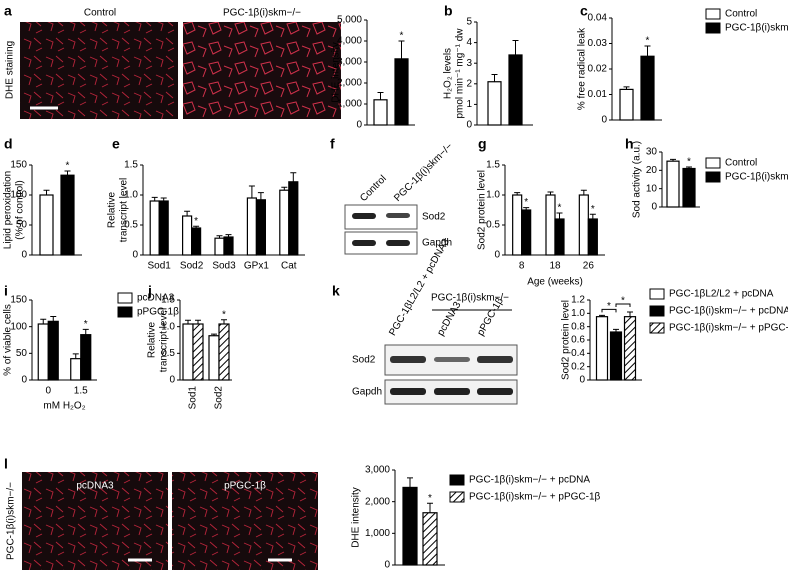 The width and height of the screenshot is (788, 573). I want to click on y-tick-label: 0.03, so click(598, 43).